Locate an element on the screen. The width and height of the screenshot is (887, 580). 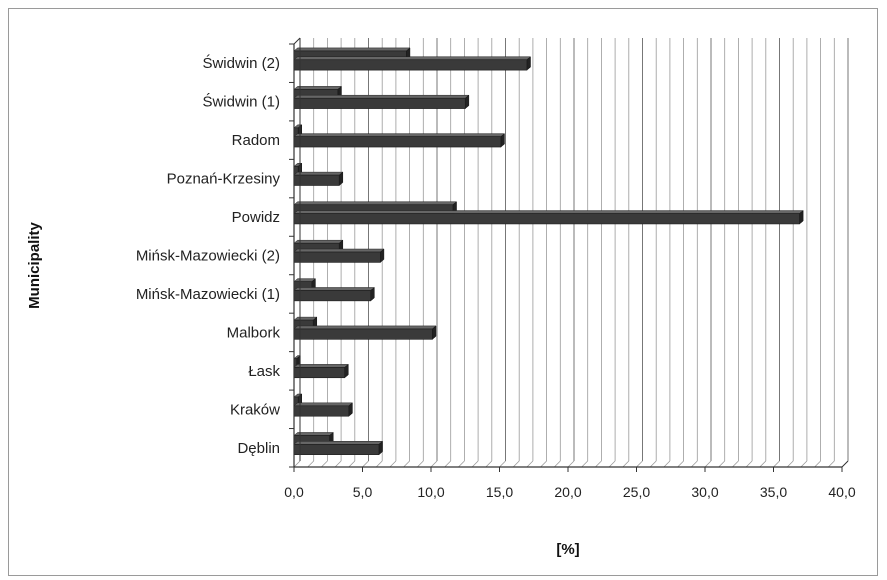
x-tick-label: 25,0 is located at coordinates (636, 492).